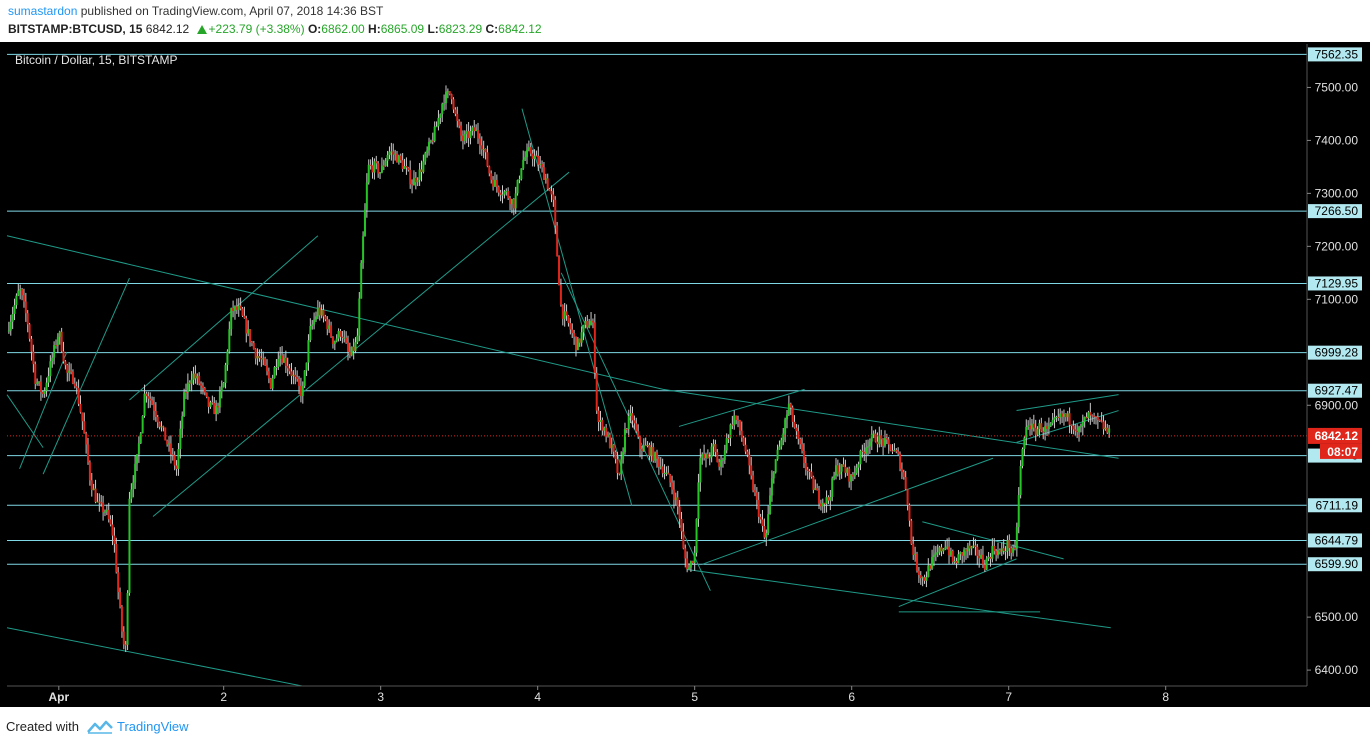  What do you see at coordinates (1337, 353) in the screenshot?
I see `level-badge-label: 6999.28` at bounding box center [1337, 353].